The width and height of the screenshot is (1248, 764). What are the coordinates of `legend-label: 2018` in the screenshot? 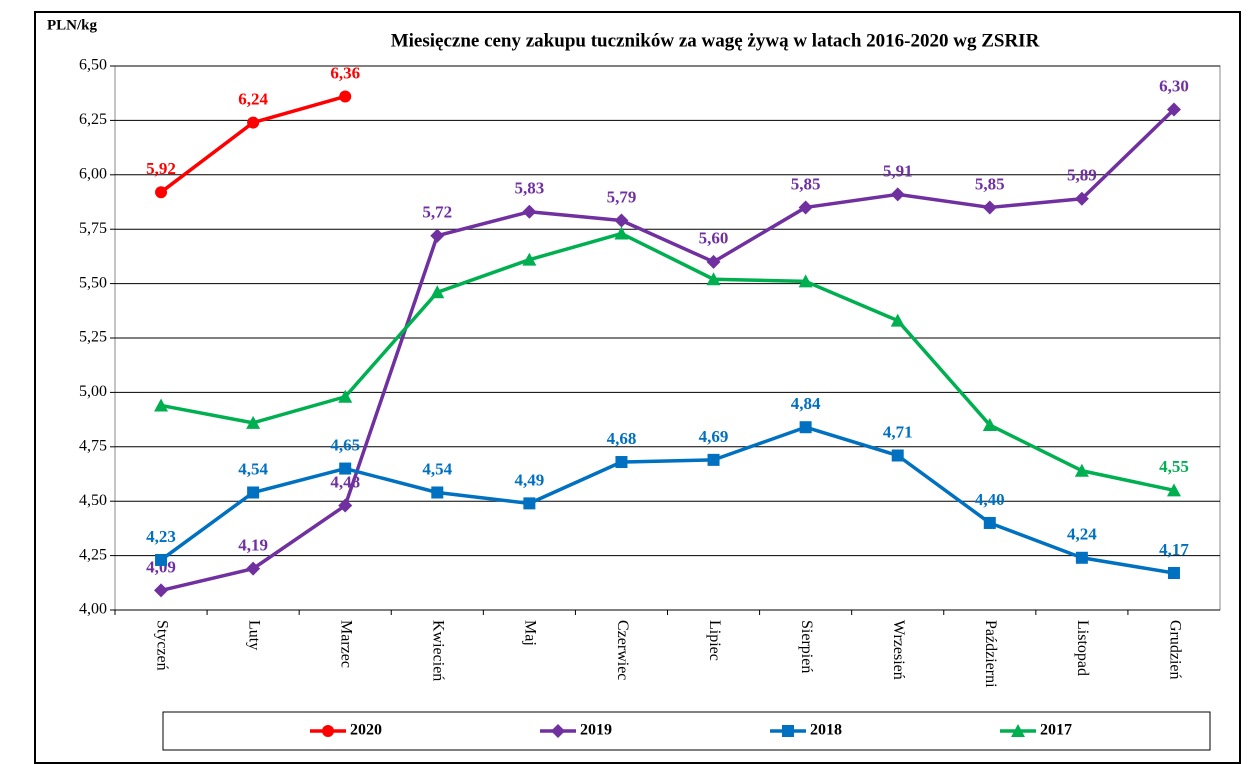 It's located at (826, 730).